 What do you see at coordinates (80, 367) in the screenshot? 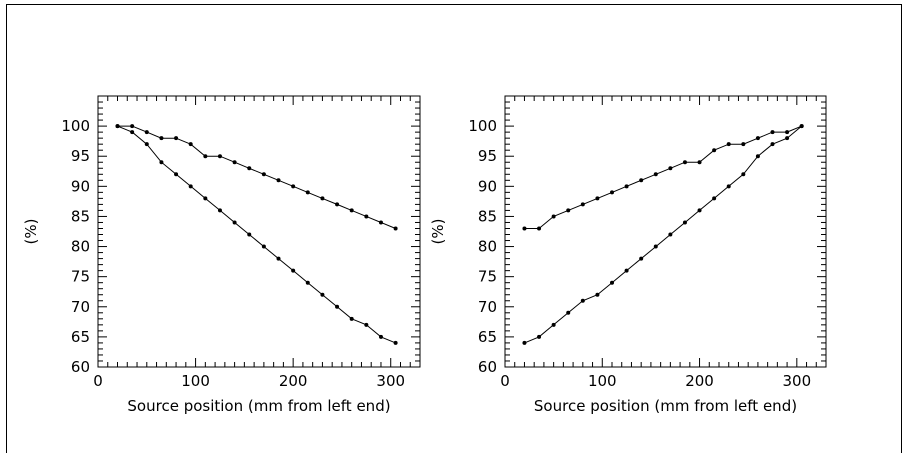
I see `y-tick-label: 60` at bounding box center [80, 367].